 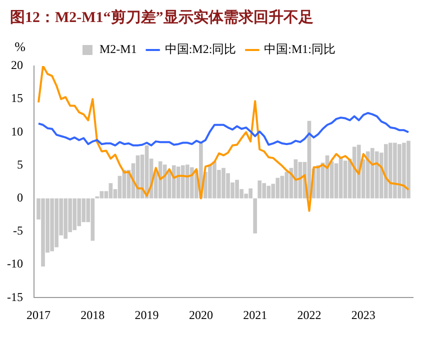 What do you see at coordinates (16, 98) in the screenshot?
I see `y-tick-label: 15` at bounding box center [16, 98].